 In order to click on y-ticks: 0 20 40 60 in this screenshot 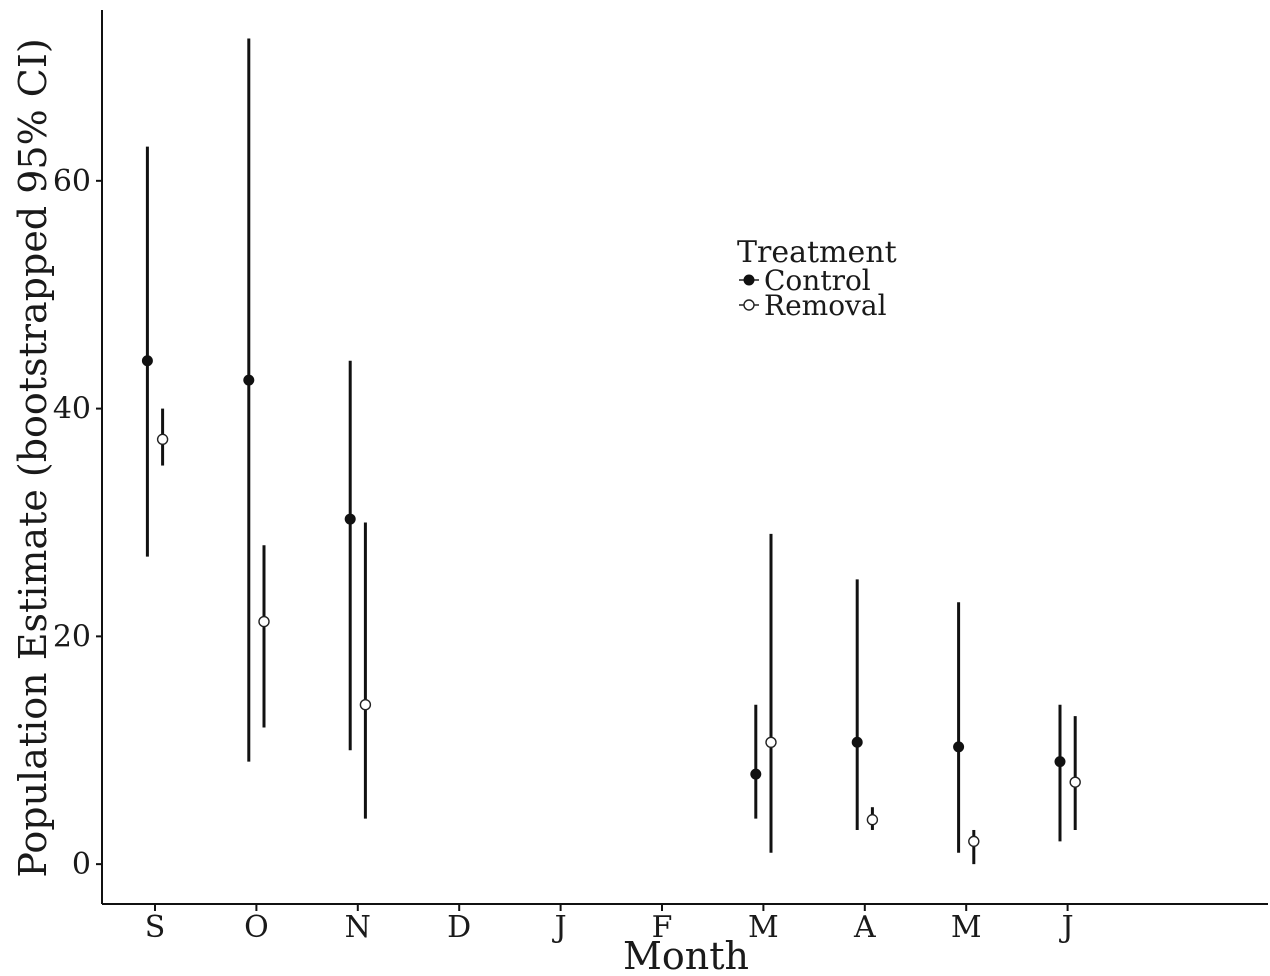, I will do `click(77, 523)`.